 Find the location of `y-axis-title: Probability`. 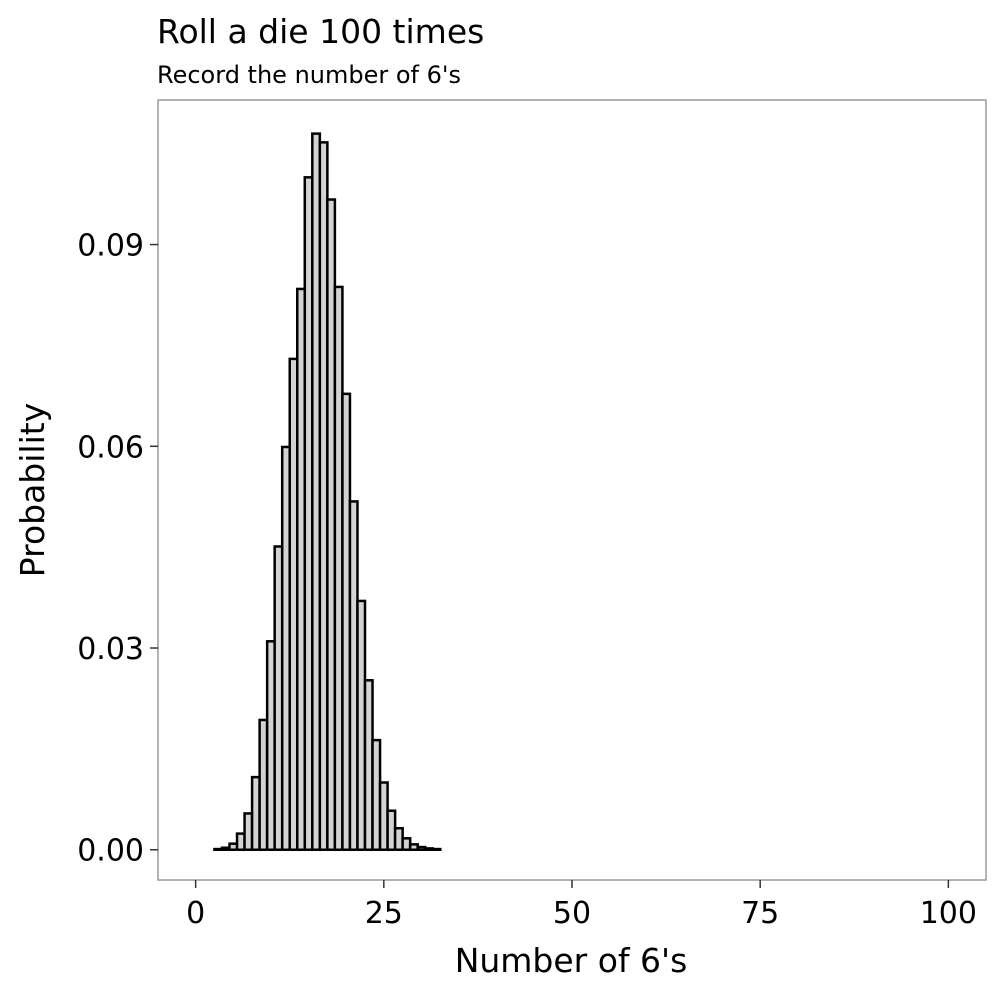

y-axis-title: Probability is located at coordinates (32, 490).